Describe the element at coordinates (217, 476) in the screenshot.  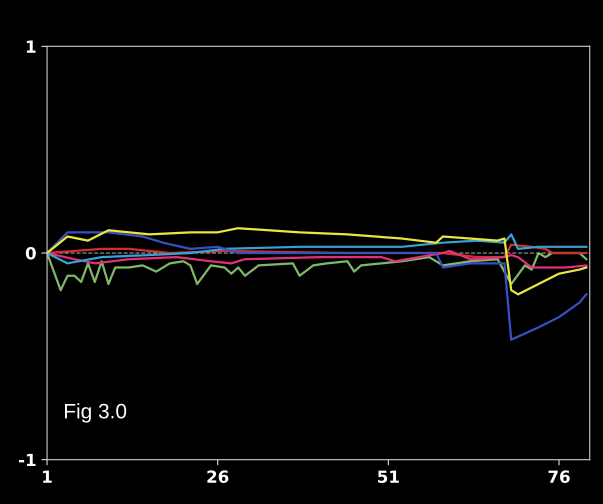
I see `x-tick-label: 26` at that location.